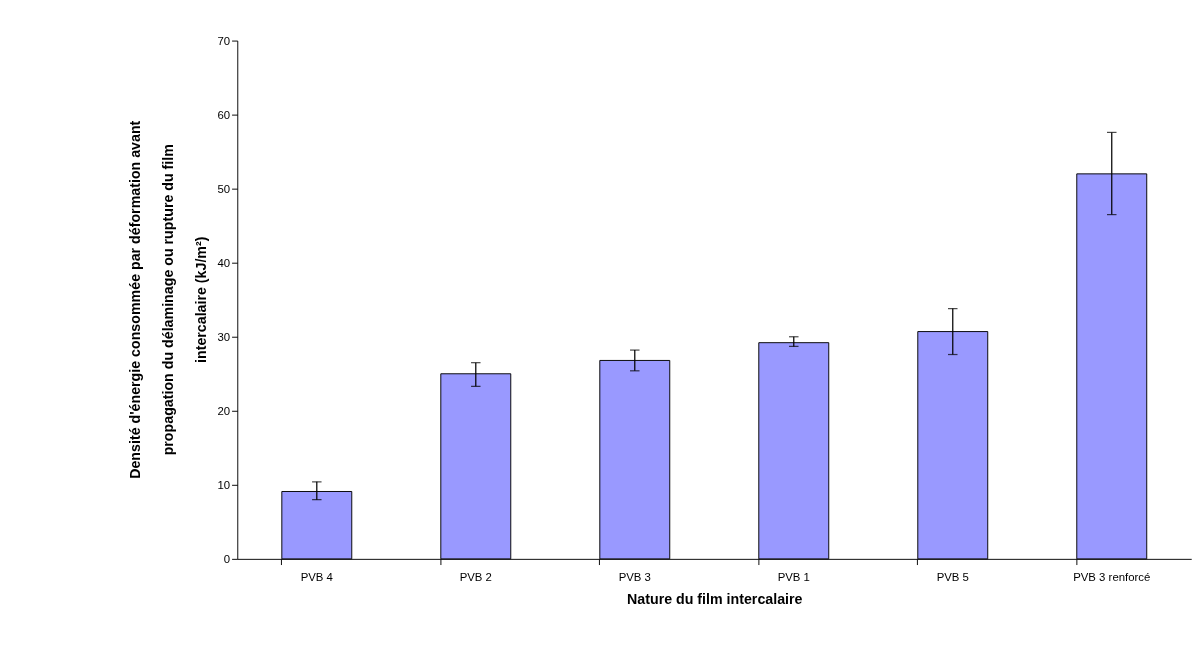  Describe the element at coordinates (167, 299) in the screenshot. I see `text: Densité d'énergie consommée par déformation avant propagation du délaminage ou rupture du film intercalaire (kJ/m²)` at that location.